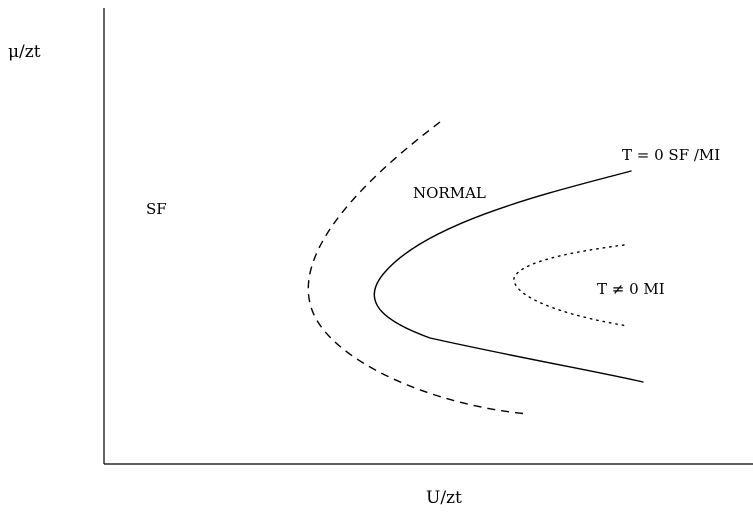 The width and height of the screenshot is (753, 514). What do you see at coordinates (156, 209) in the screenshot?
I see `region-label-sf: SF` at bounding box center [156, 209].